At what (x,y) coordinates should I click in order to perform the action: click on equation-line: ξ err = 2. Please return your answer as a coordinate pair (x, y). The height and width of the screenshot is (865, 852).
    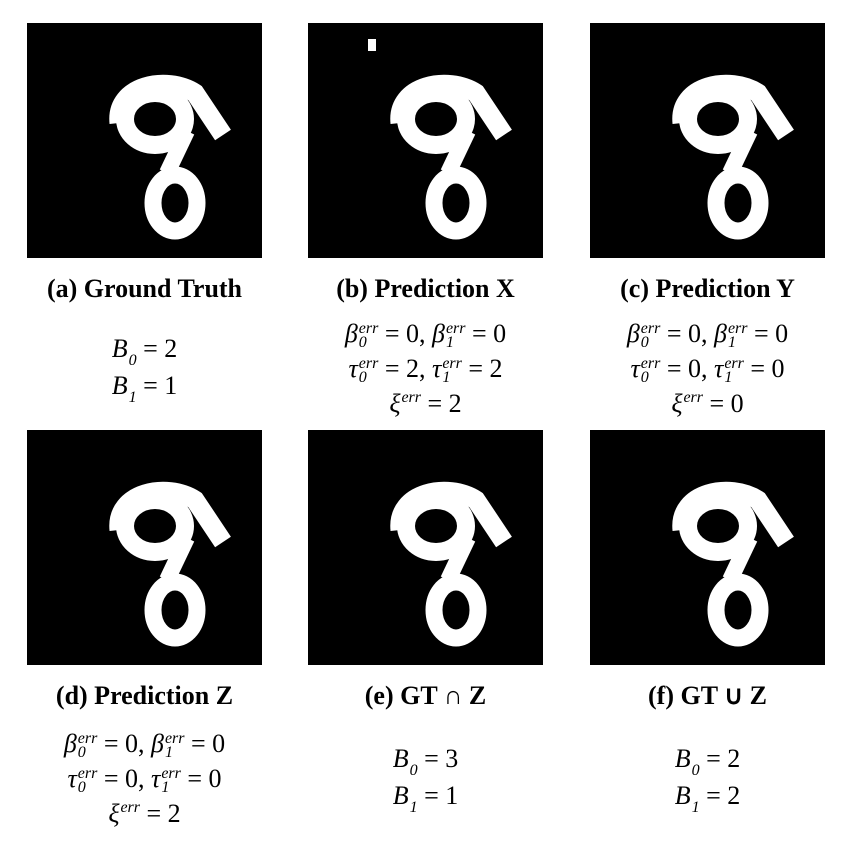
    Looking at the image, I should click on (144, 813).